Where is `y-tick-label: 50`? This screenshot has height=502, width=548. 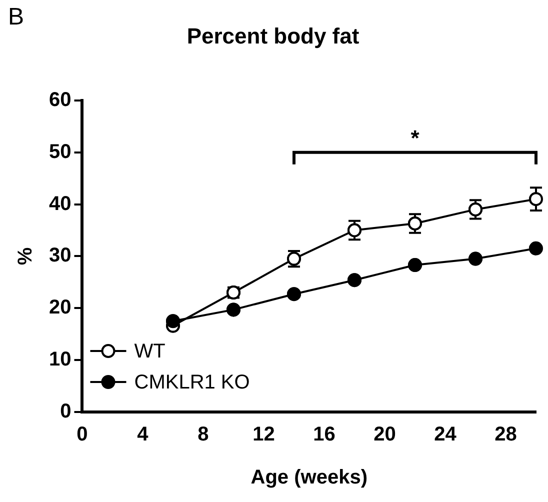 y-tick-label: 50 is located at coordinates (60, 151).